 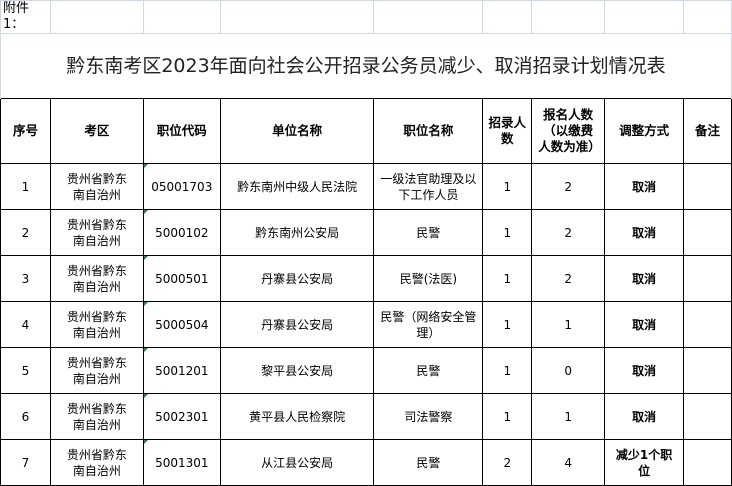 What do you see at coordinates (181, 416) in the screenshot?
I see `position-code-cell: 5002301` at bounding box center [181, 416].